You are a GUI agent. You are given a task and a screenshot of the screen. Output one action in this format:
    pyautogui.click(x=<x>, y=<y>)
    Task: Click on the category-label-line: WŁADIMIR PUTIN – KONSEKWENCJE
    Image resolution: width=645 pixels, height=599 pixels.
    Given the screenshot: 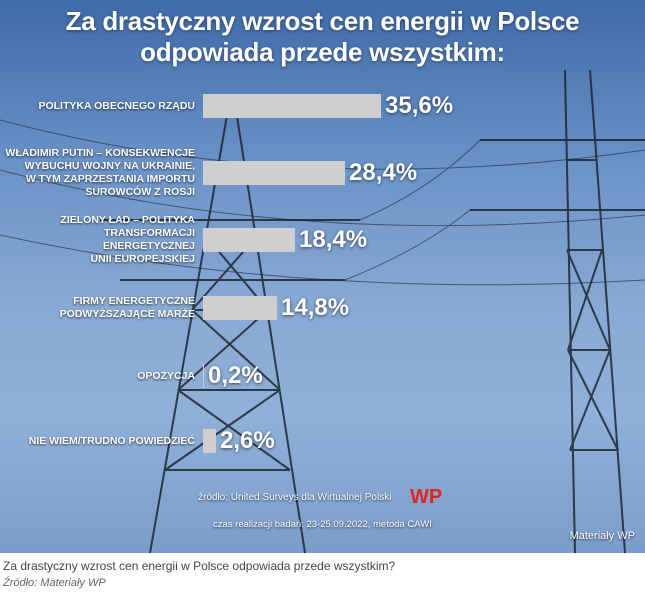 What is the action you would take?
    pyautogui.click(x=100, y=153)
    